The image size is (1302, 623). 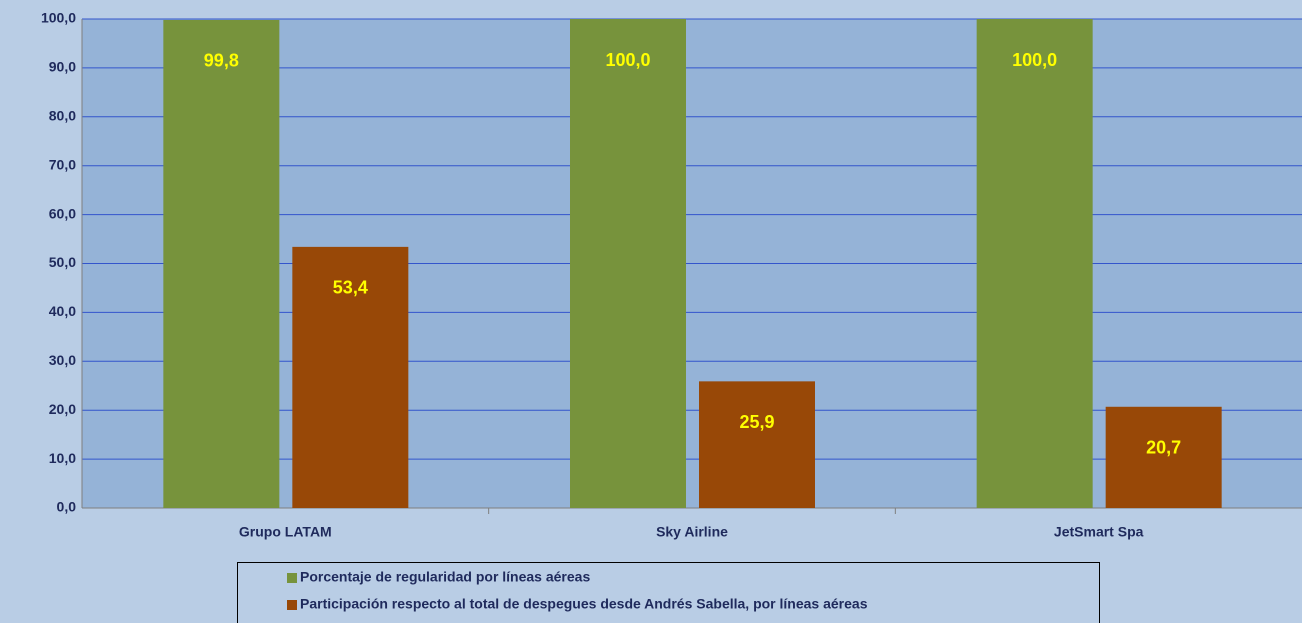 What do you see at coordinates (62, 116) in the screenshot?
I see `y-tick-label: 80,0` at bounding box center [62, 116].